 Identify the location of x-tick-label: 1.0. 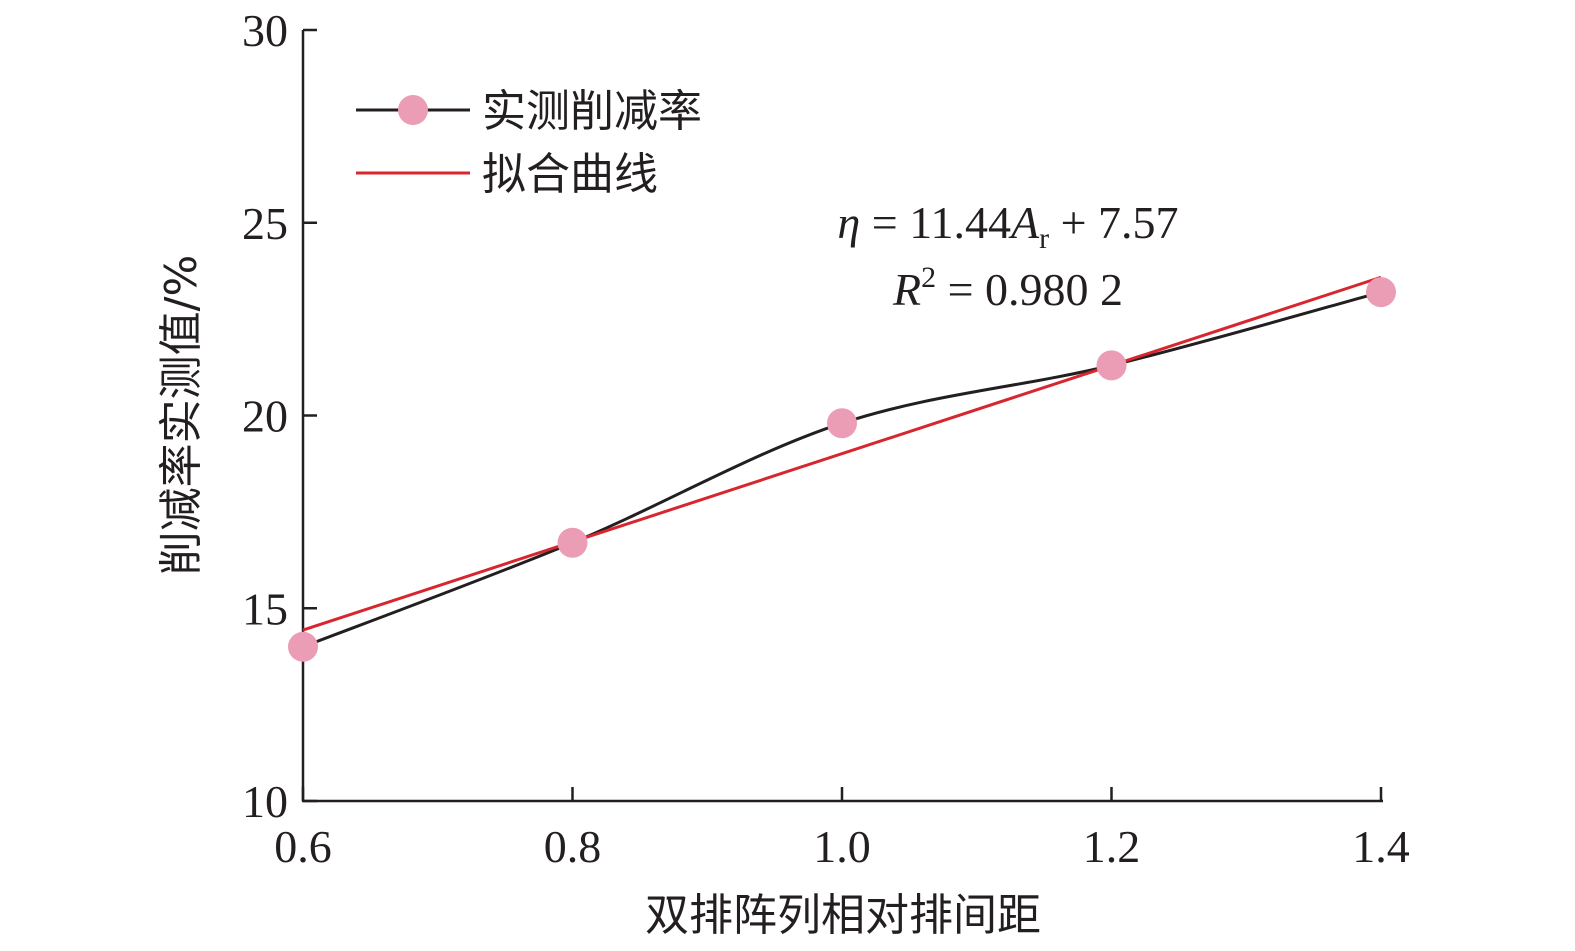
(842, 846).